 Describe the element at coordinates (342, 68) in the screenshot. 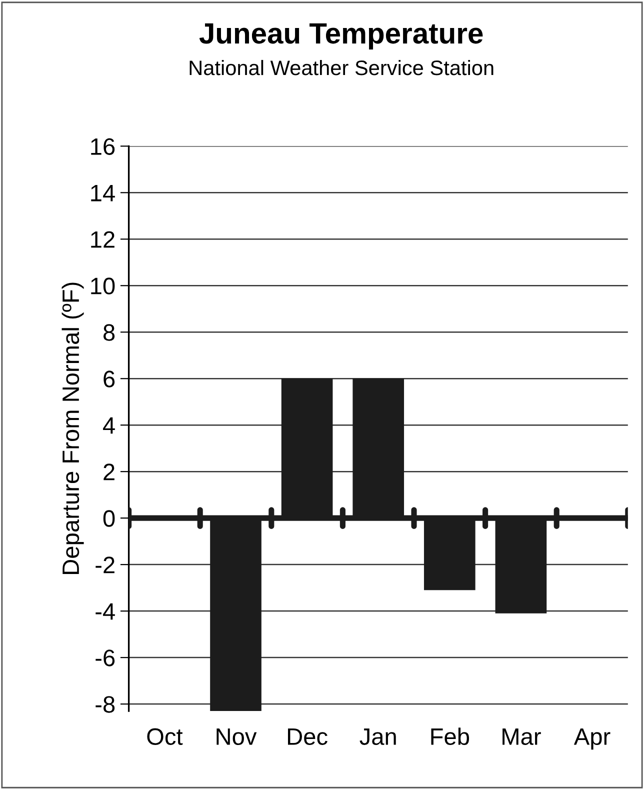

I see `chart-subtitle: National Weather Service Station` at that location.